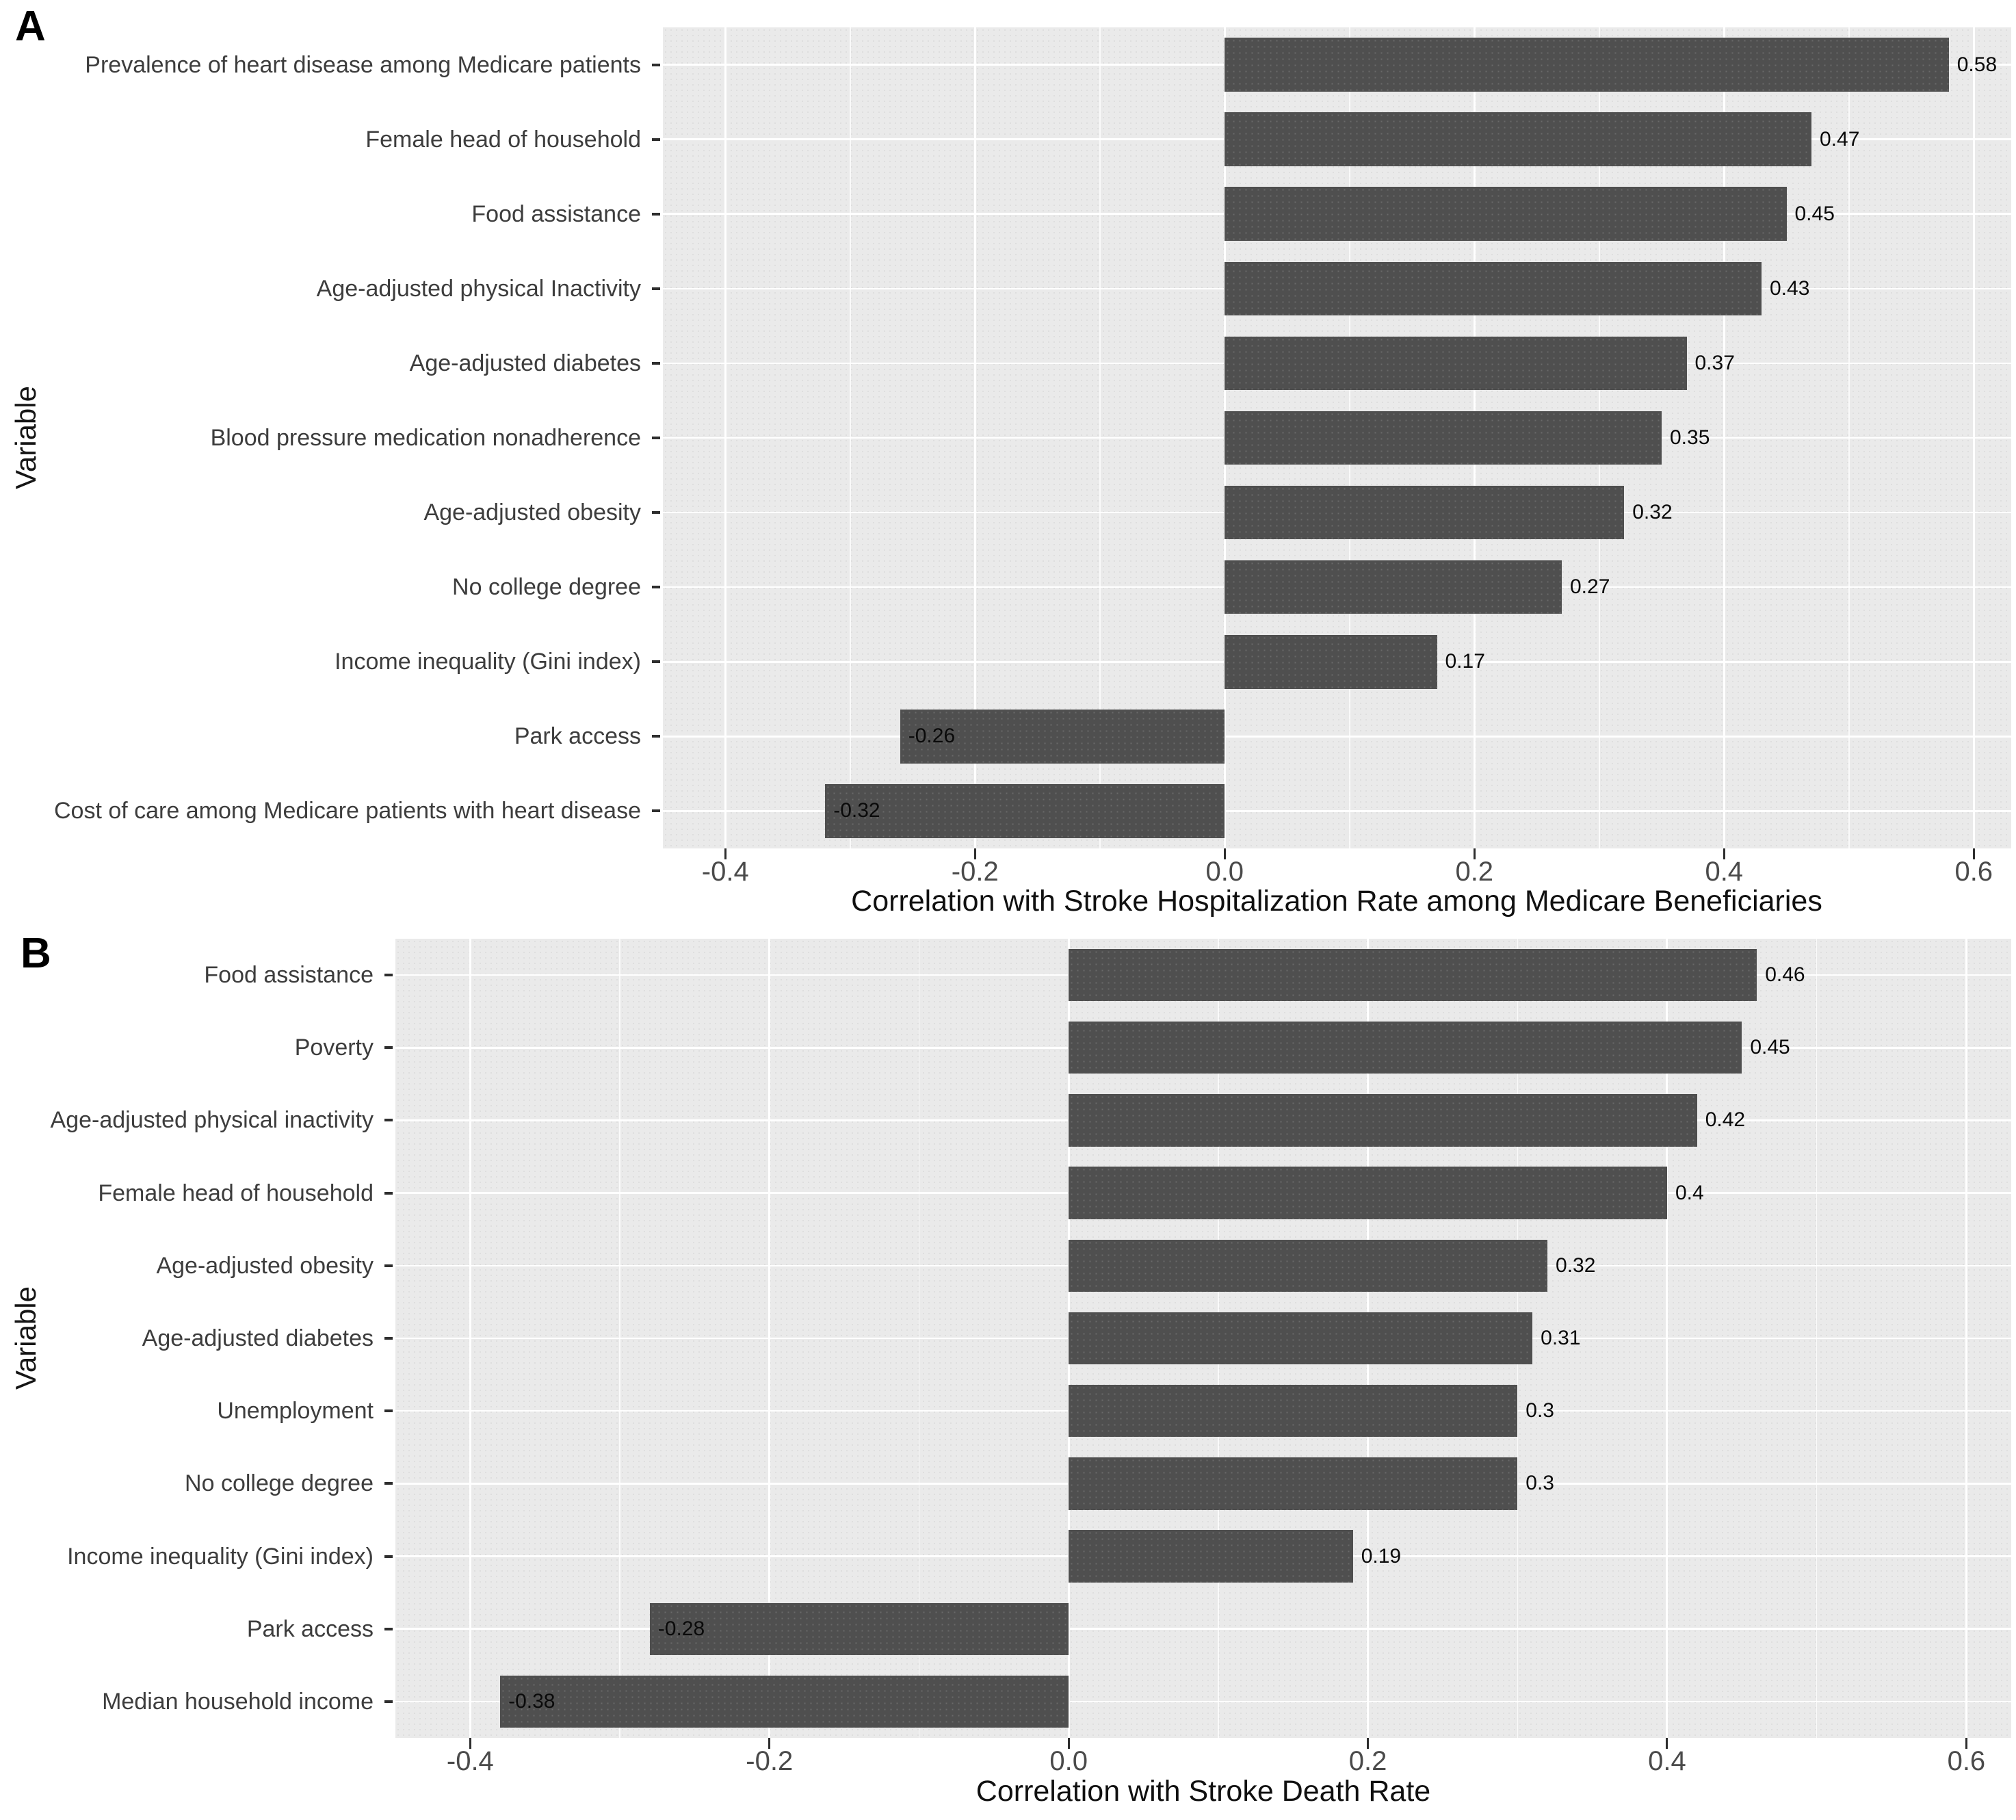 The height and width of the screenshot is (1820, 2016). I want to click on value-label: 0.4, so click(1689, 1192).